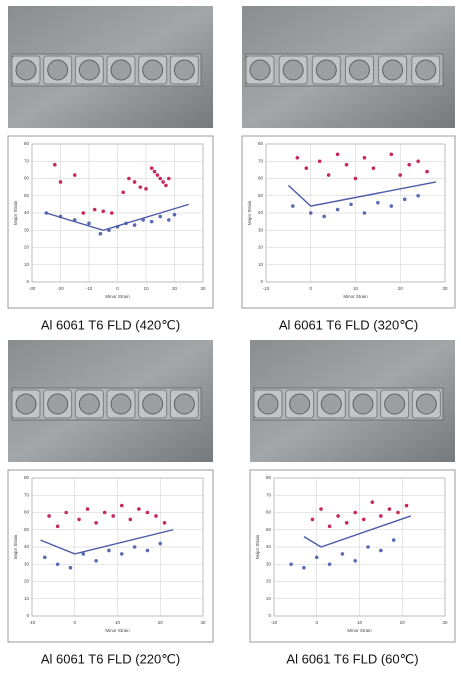 The image size is (461, 678). What do you see at coordinates (27, 598) in the screenshot?
I see `y-tick-label: 10` at bounding box center [27, 598].